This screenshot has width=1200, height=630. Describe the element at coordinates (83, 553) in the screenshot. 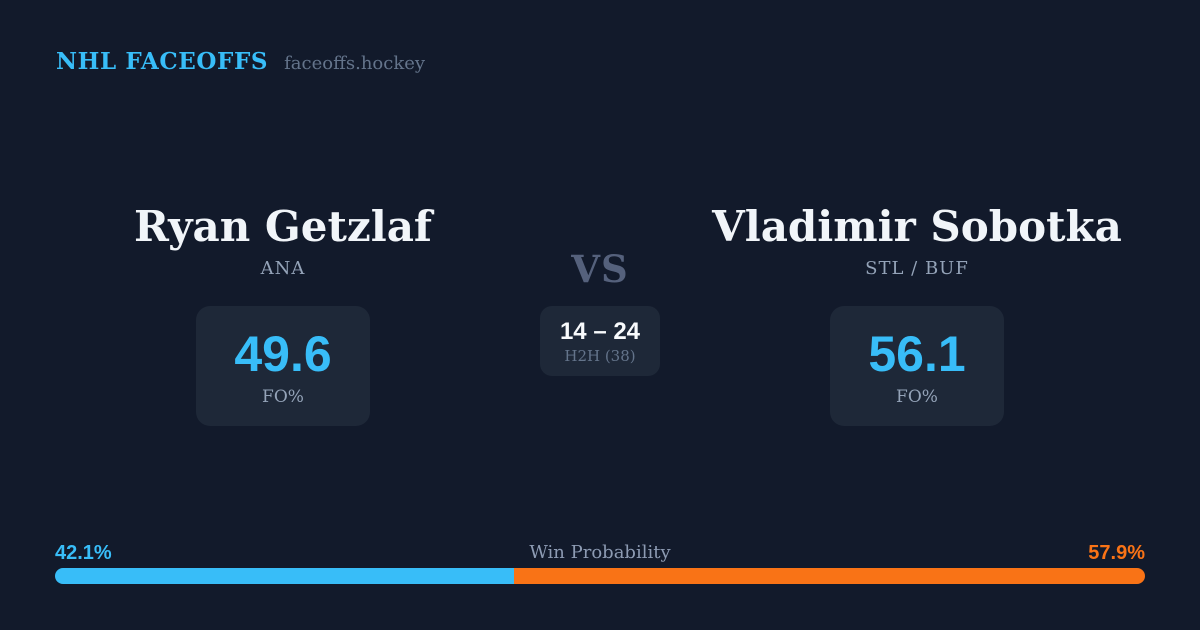

I see `win-probability-left-pct: 42.1%` at that location.